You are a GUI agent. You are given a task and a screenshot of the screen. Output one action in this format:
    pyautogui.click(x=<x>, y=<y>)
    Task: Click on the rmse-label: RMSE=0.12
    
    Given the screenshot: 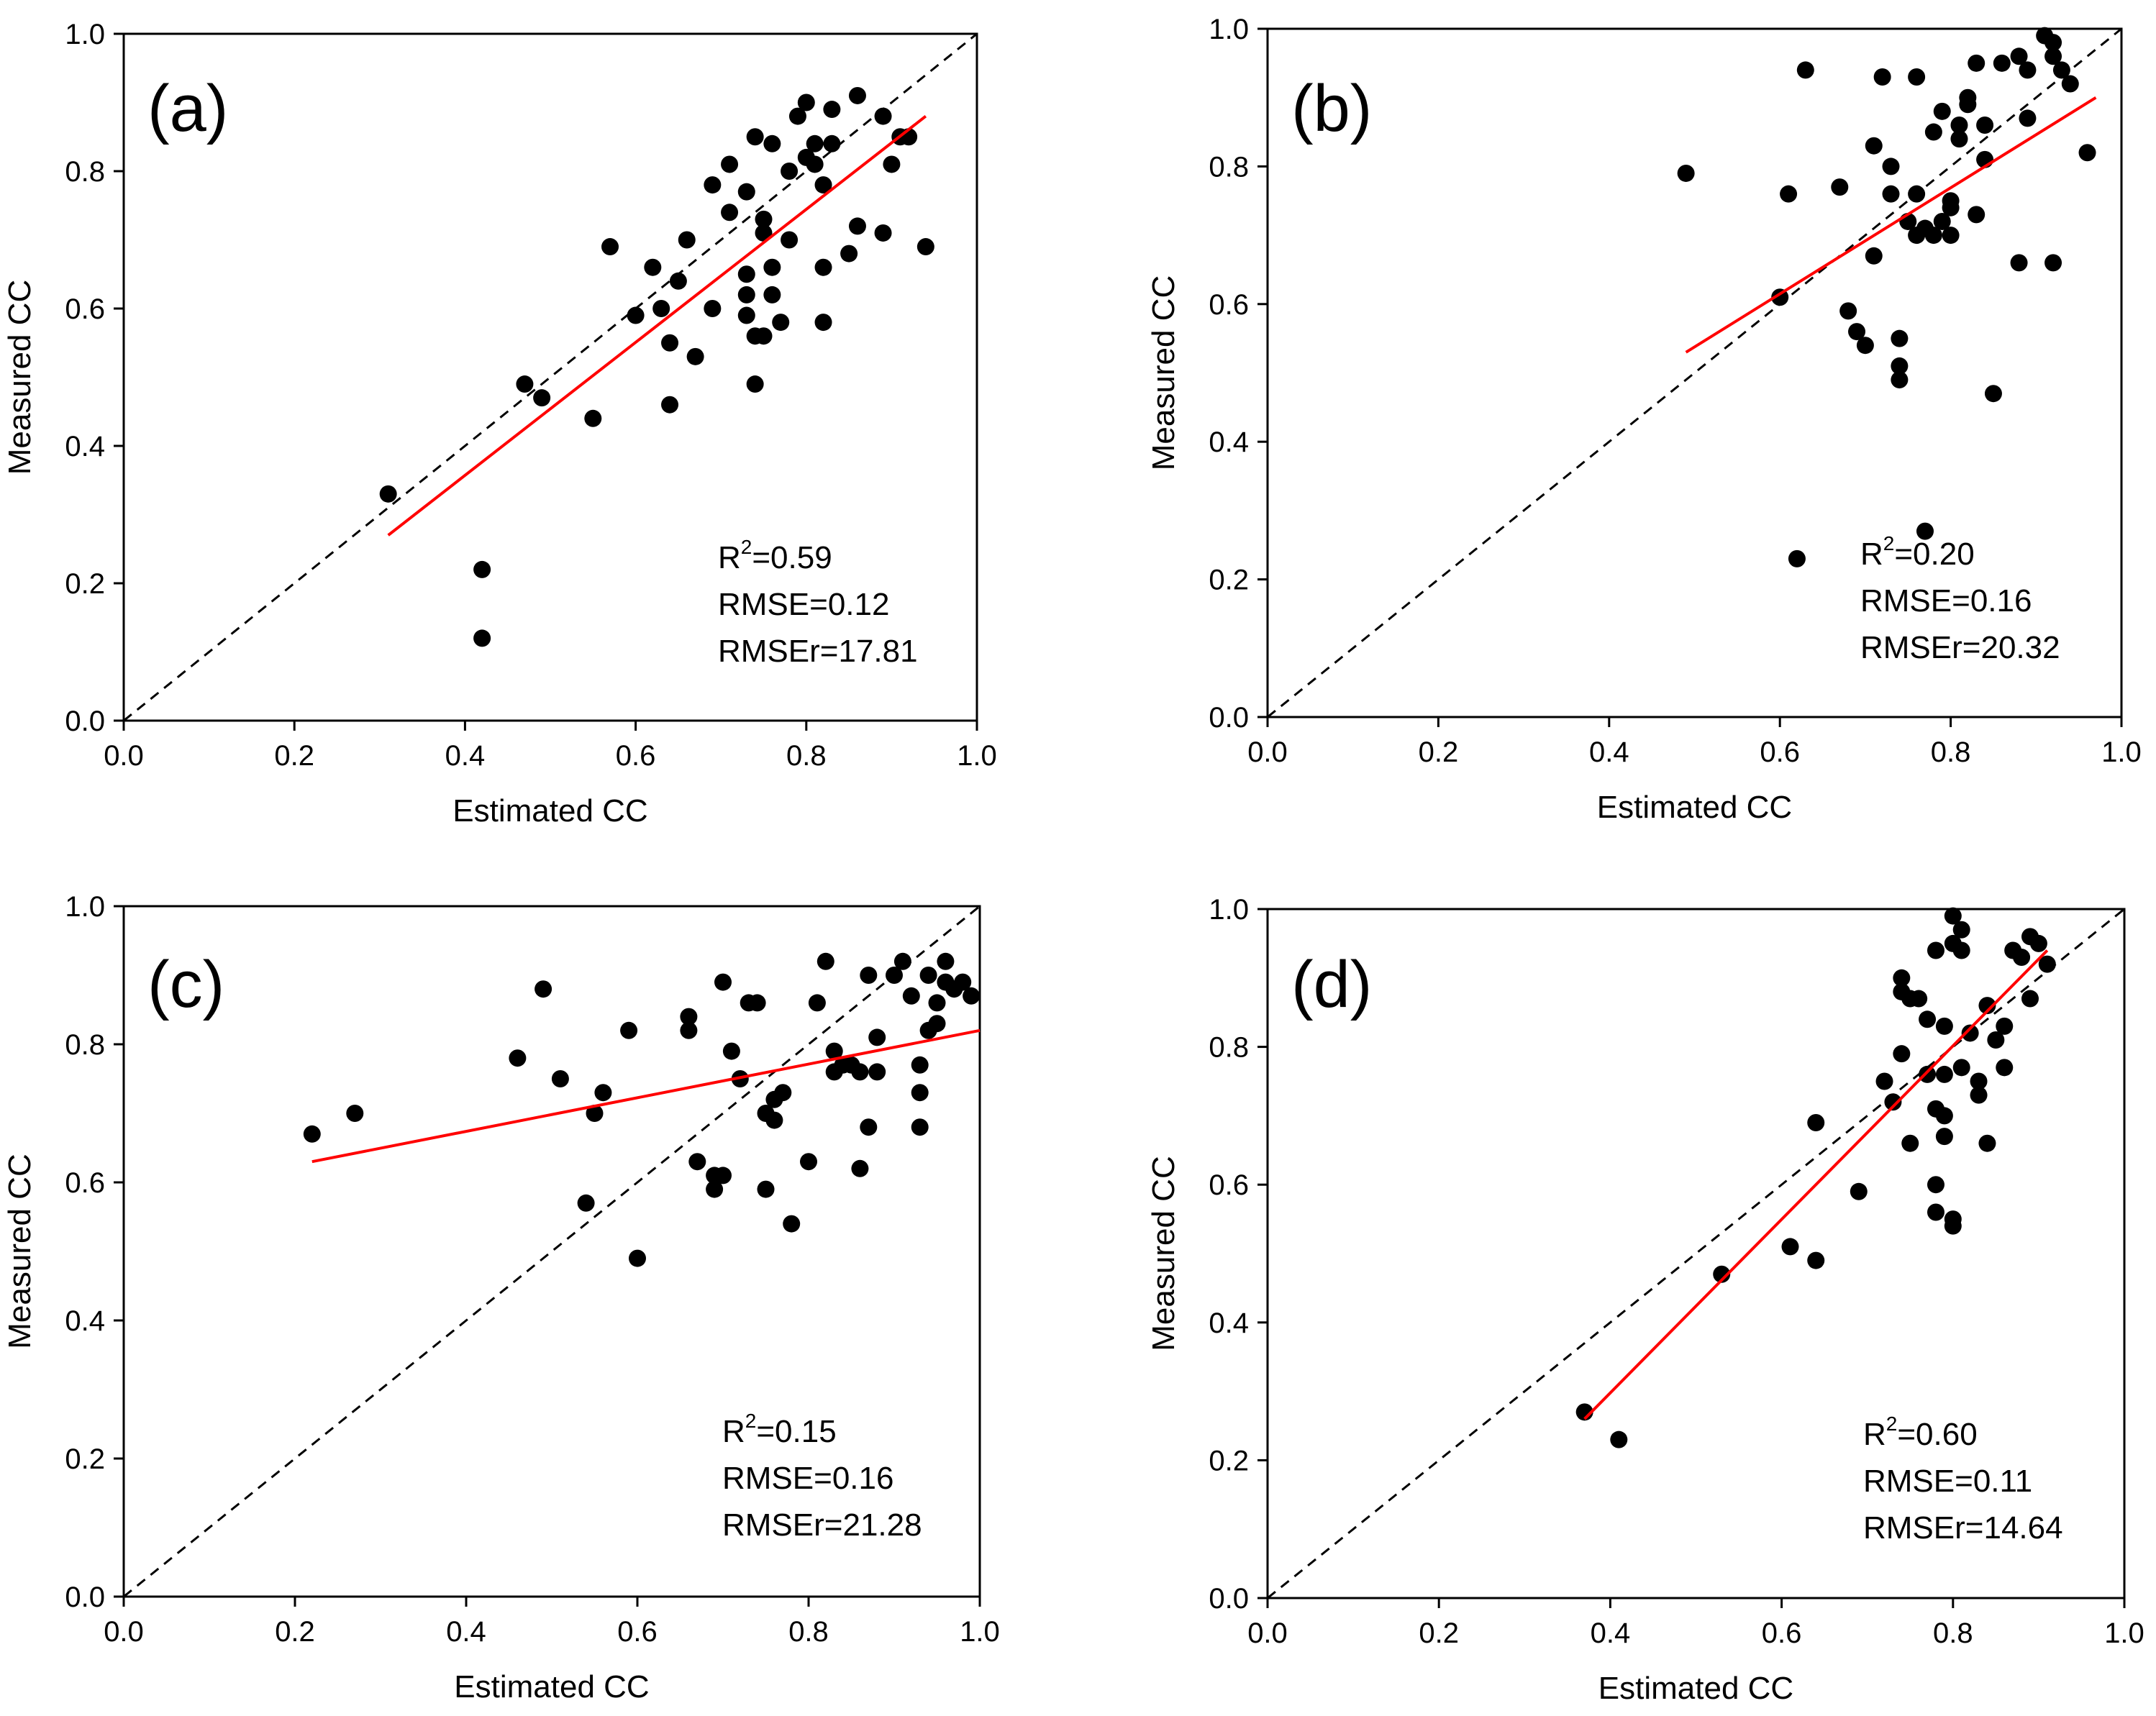 What is the action you would take?
    pyautogui.click(x=803, y=604)
    